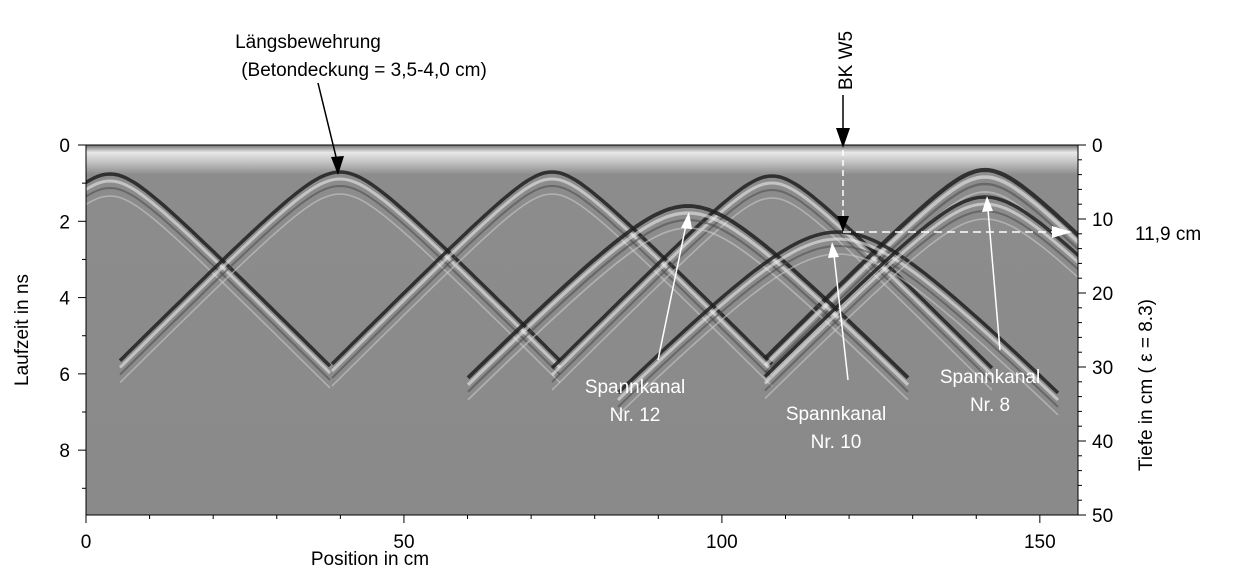  I want to click on annotation: 11,9 cm, so click(1168, 234).